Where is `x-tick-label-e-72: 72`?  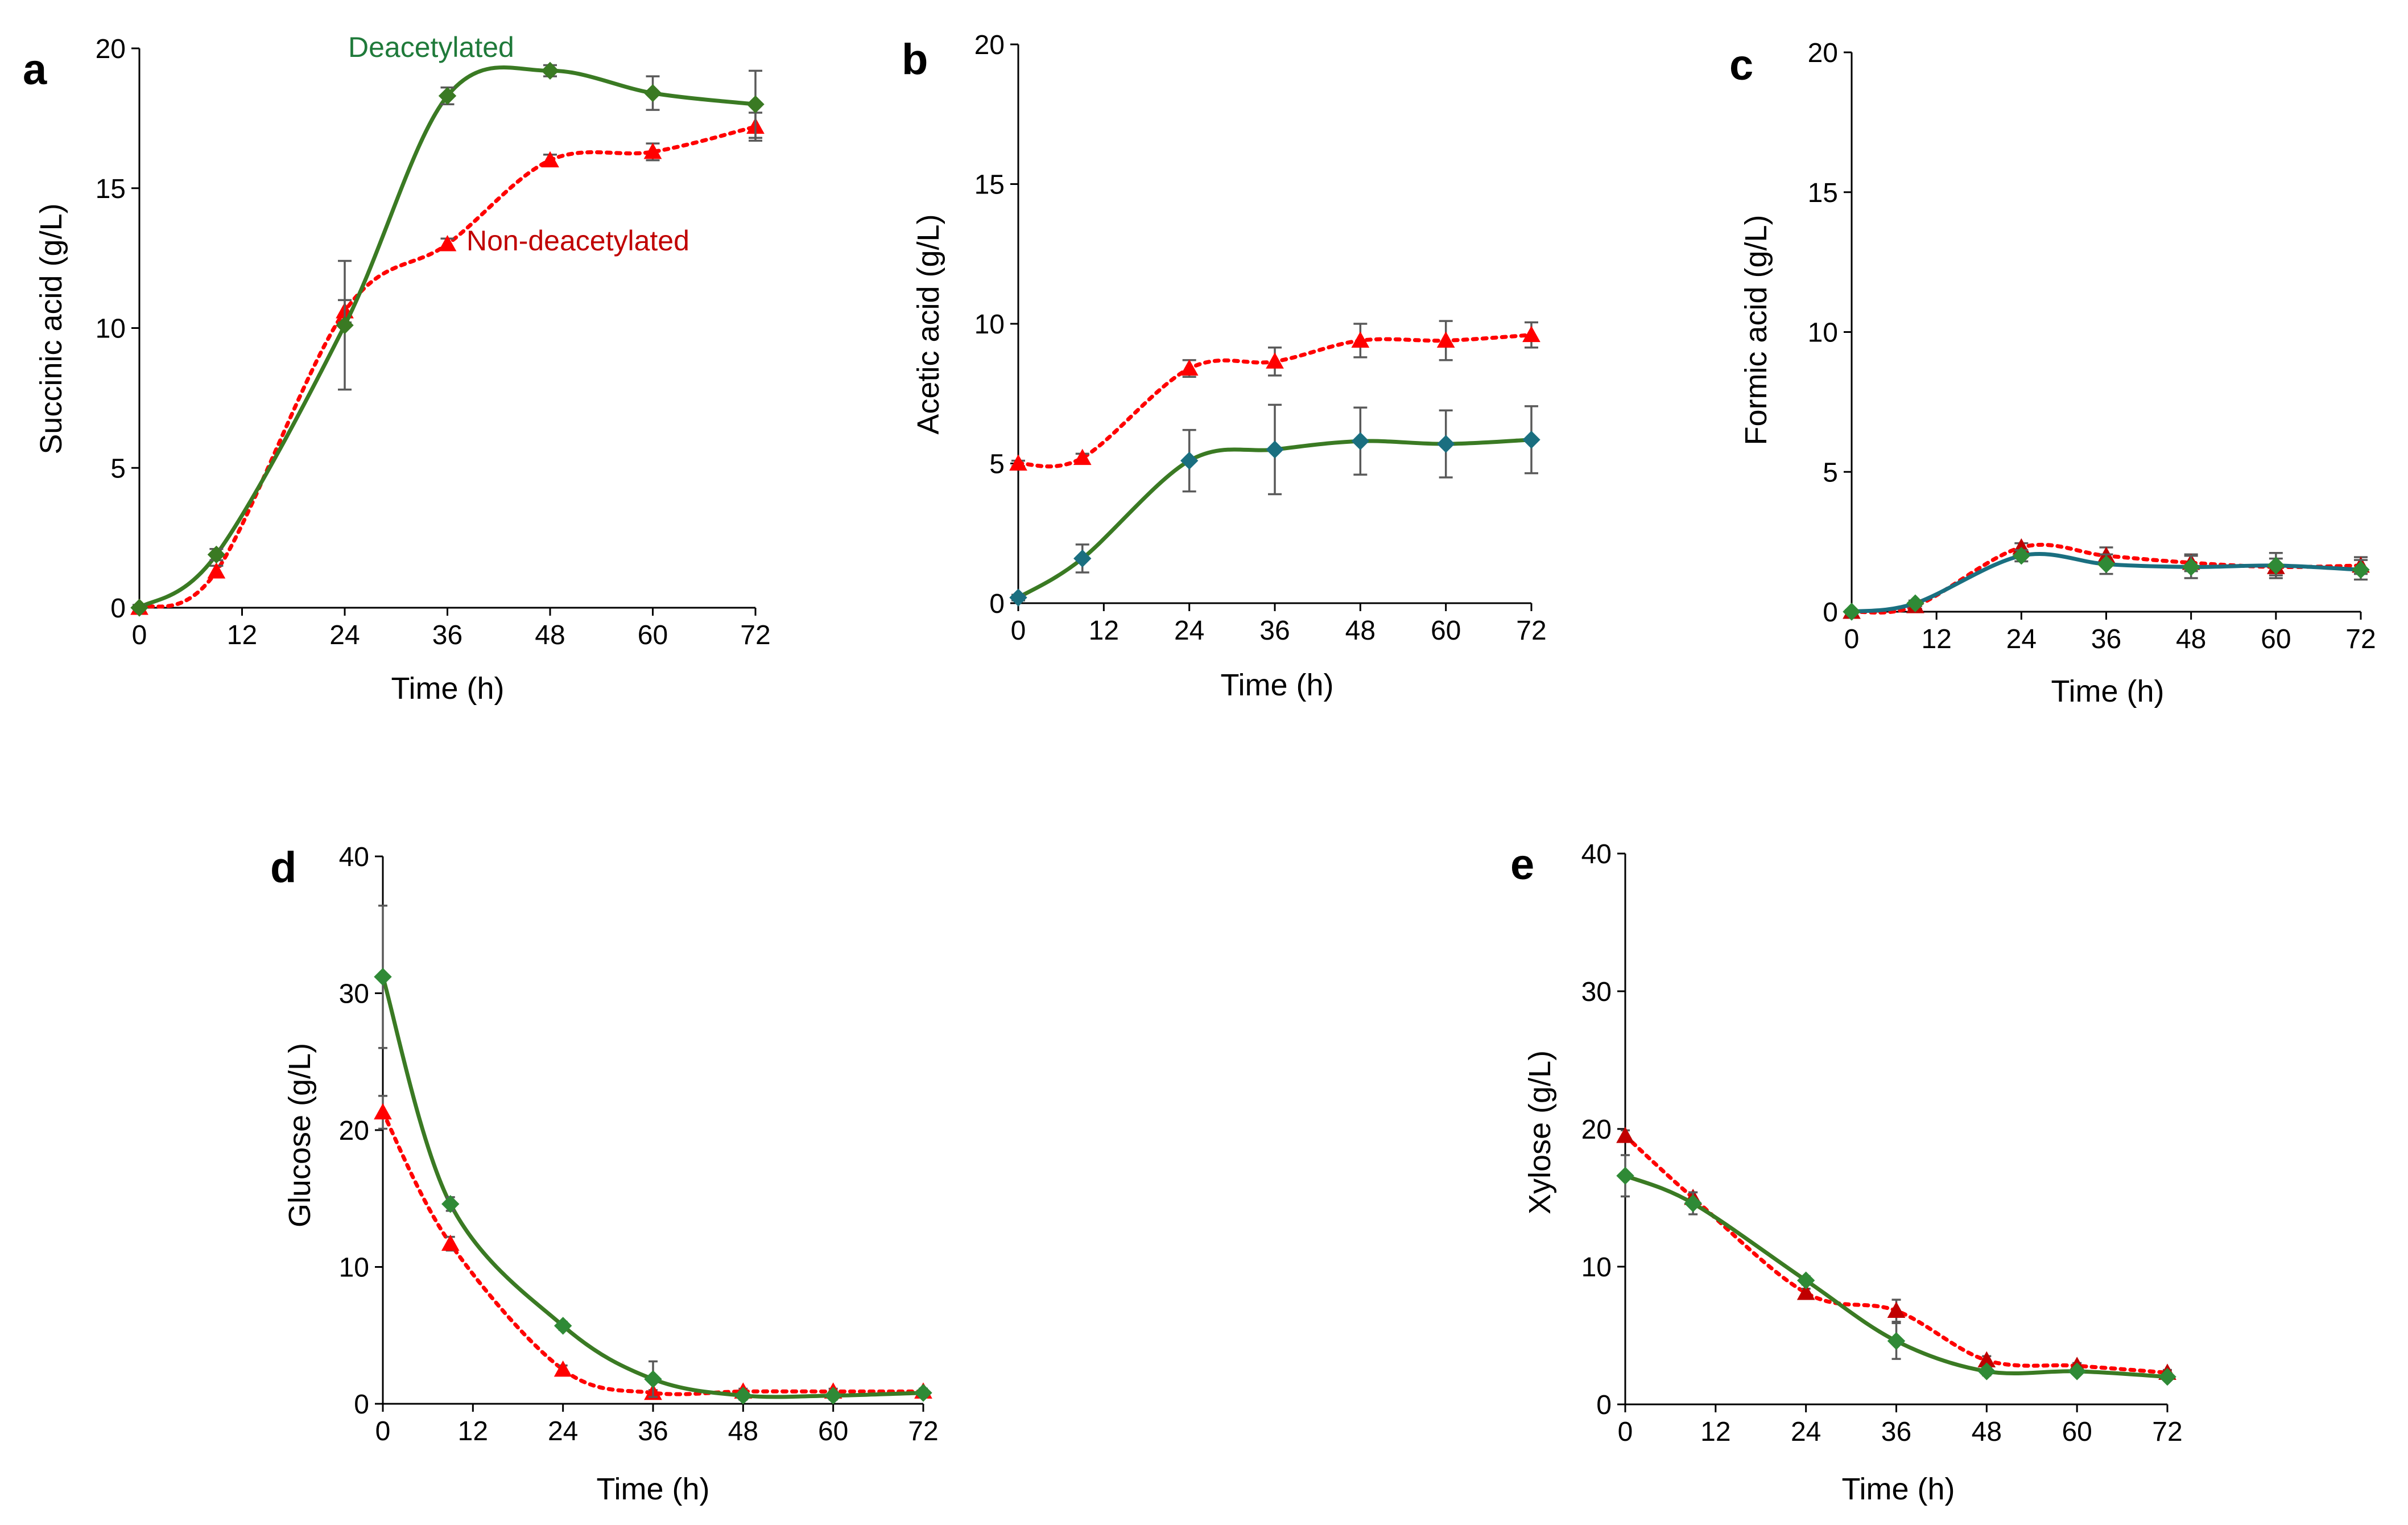 x-tick-label-e-72: 72 is located at coordinates (2167, 1432).